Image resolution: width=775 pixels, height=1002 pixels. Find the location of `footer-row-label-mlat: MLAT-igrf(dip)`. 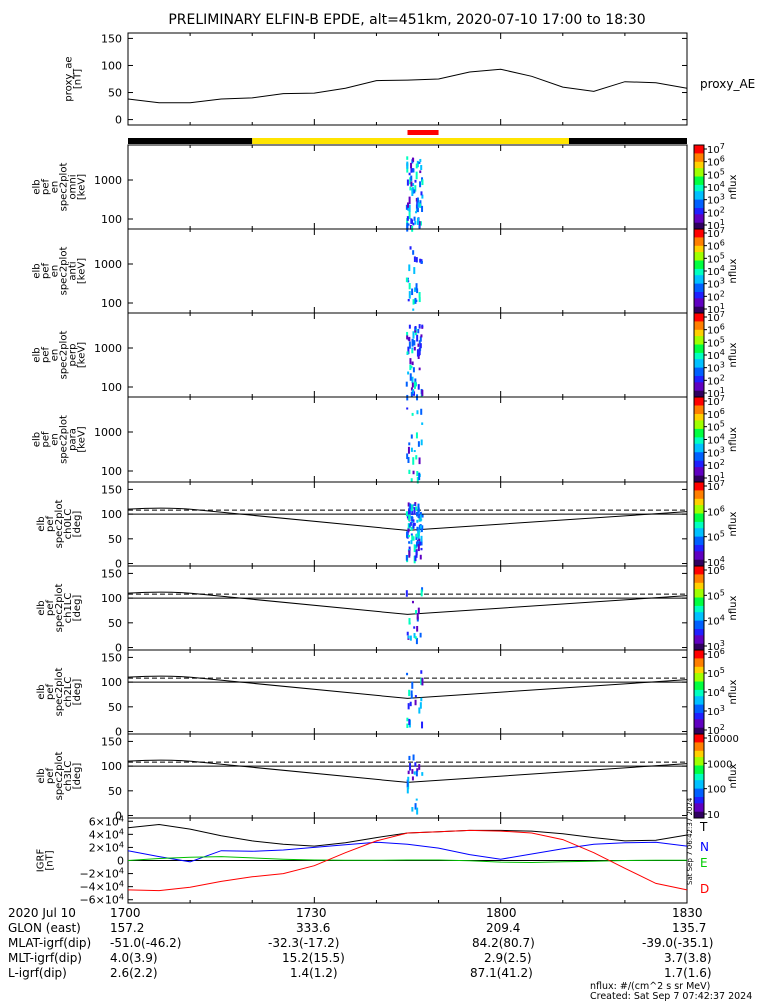

footer-row-label-mlat: MLAT-igrf(dip) is located at coordinates (50, 943).